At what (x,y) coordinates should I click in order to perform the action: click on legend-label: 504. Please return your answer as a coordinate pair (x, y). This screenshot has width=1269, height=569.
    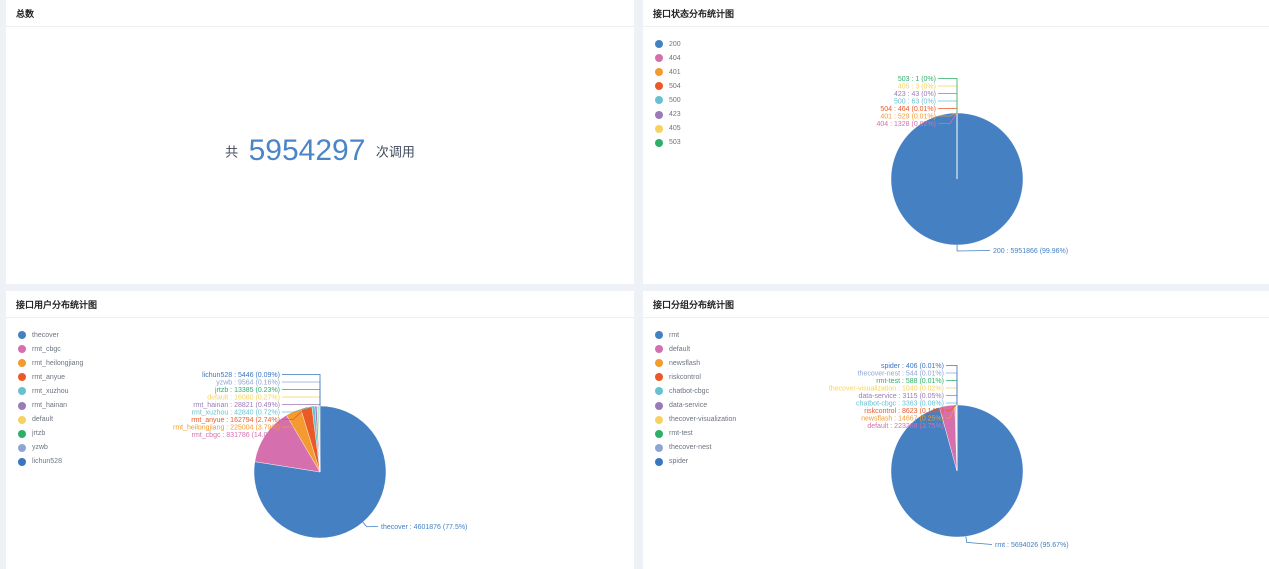
    Looking at the image, I should click on (675, 86).